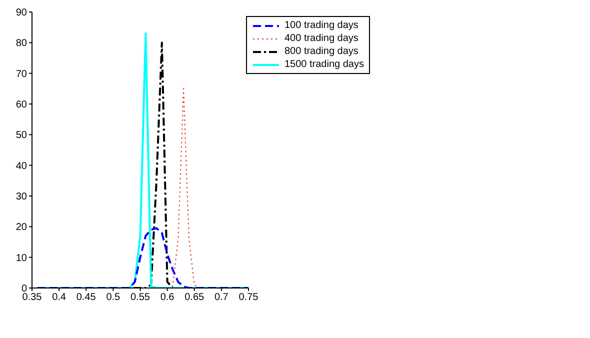  What do you see at coordinates (142, 257) in the screenshot?
I see `line-series` at bounding box center [142, 257].